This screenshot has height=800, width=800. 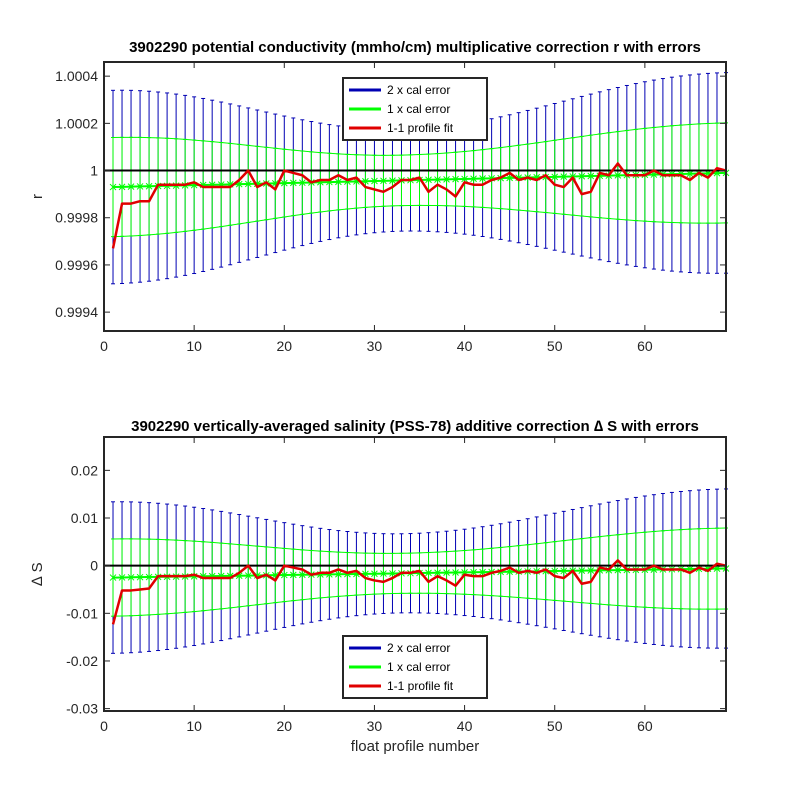 What do you see at coordinates (76, 76) in the screenshot?
I see `y-tick-label: 1.0004` at bounding box center [76, 76].